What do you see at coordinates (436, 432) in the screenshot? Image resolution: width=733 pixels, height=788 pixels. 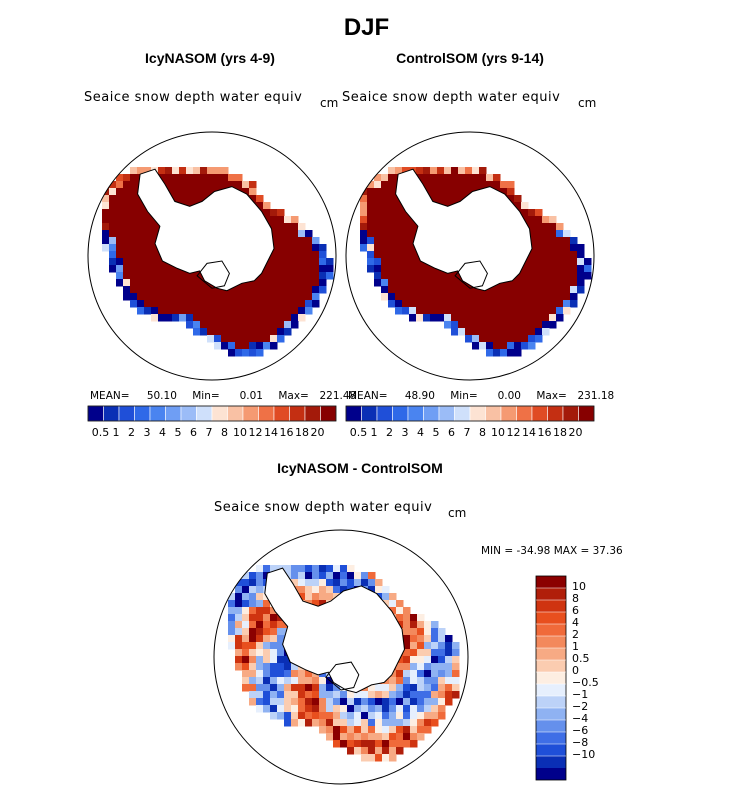 I see `colorbar-tick-label: 5` at bounding box center [436, 432].